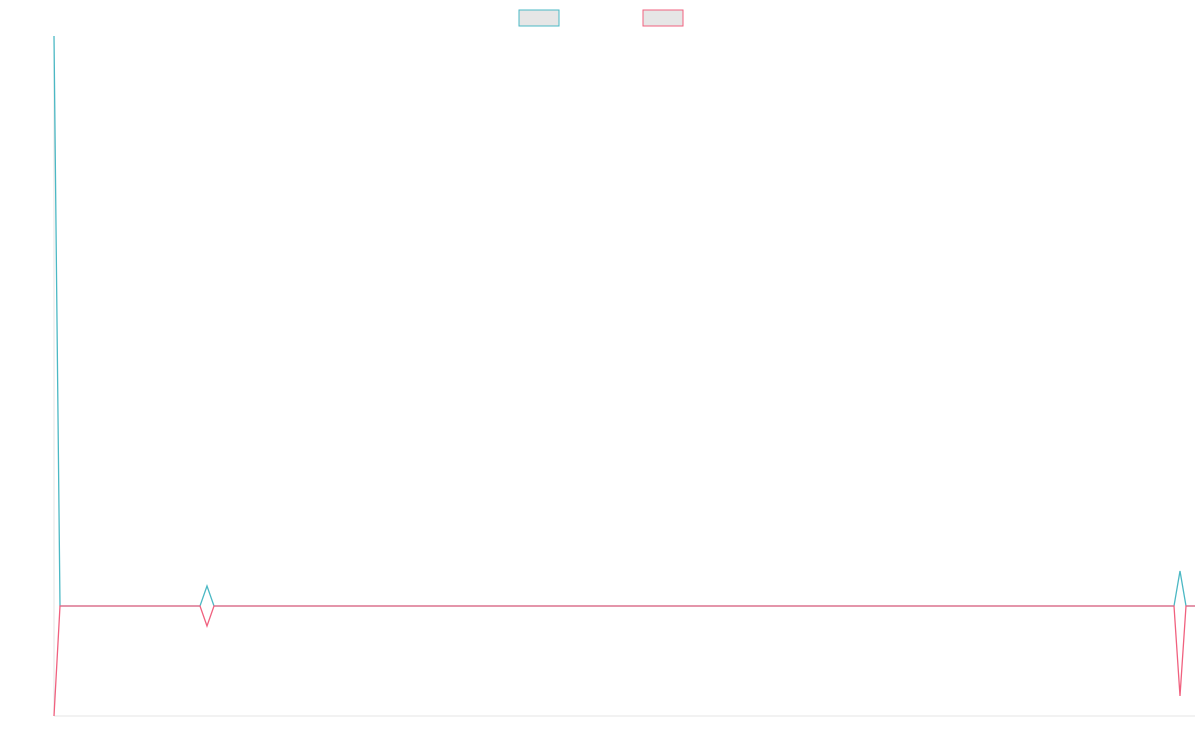 This screenshot has height=750, width=1200. What do you see at coordinates (624, 661) in the screenshot?
I see `data-line` at bounding box center [624, 661].